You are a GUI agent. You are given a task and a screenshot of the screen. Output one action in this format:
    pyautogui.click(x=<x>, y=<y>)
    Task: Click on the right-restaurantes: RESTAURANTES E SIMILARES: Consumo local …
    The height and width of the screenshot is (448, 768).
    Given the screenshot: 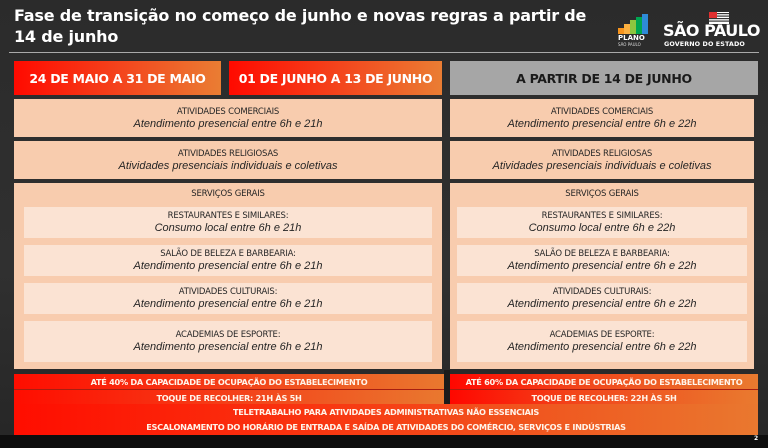 What is the action you would take?
    pyautogui.click(x=602, y=222)
    